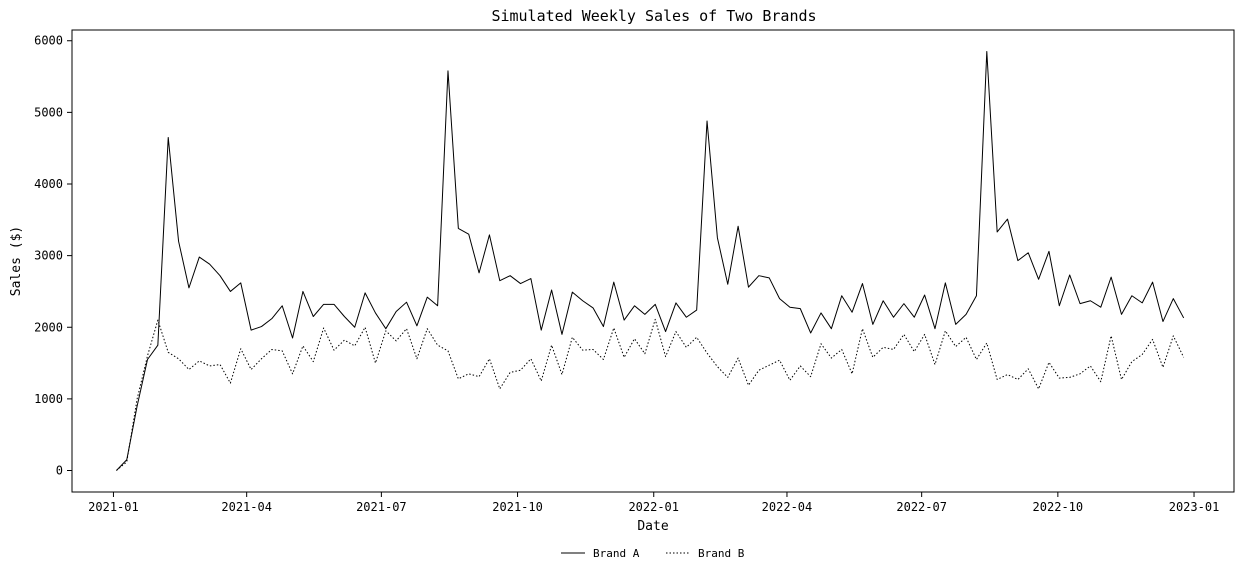  I want to click on x-tick-label: 2021-07, so click(381, 507).